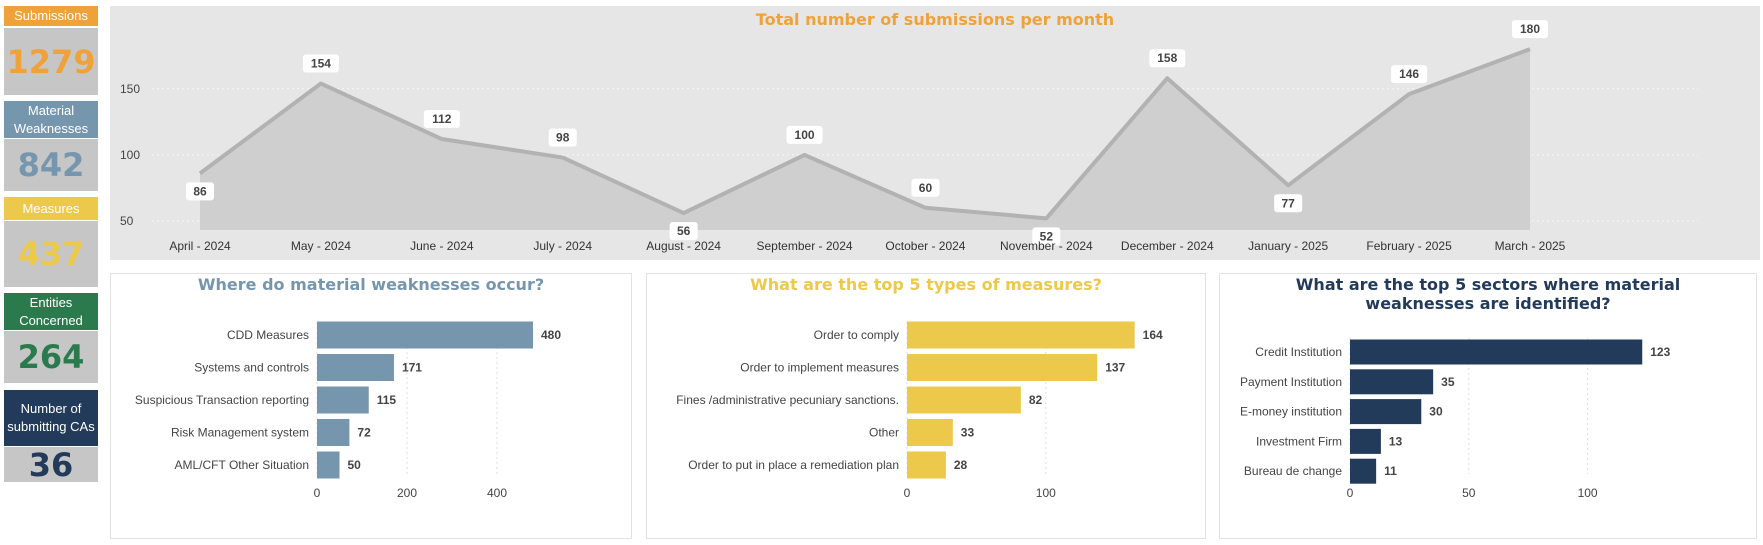  I want to click on kpi-cas-header: Number of submitting CAs, so click(51, 418).